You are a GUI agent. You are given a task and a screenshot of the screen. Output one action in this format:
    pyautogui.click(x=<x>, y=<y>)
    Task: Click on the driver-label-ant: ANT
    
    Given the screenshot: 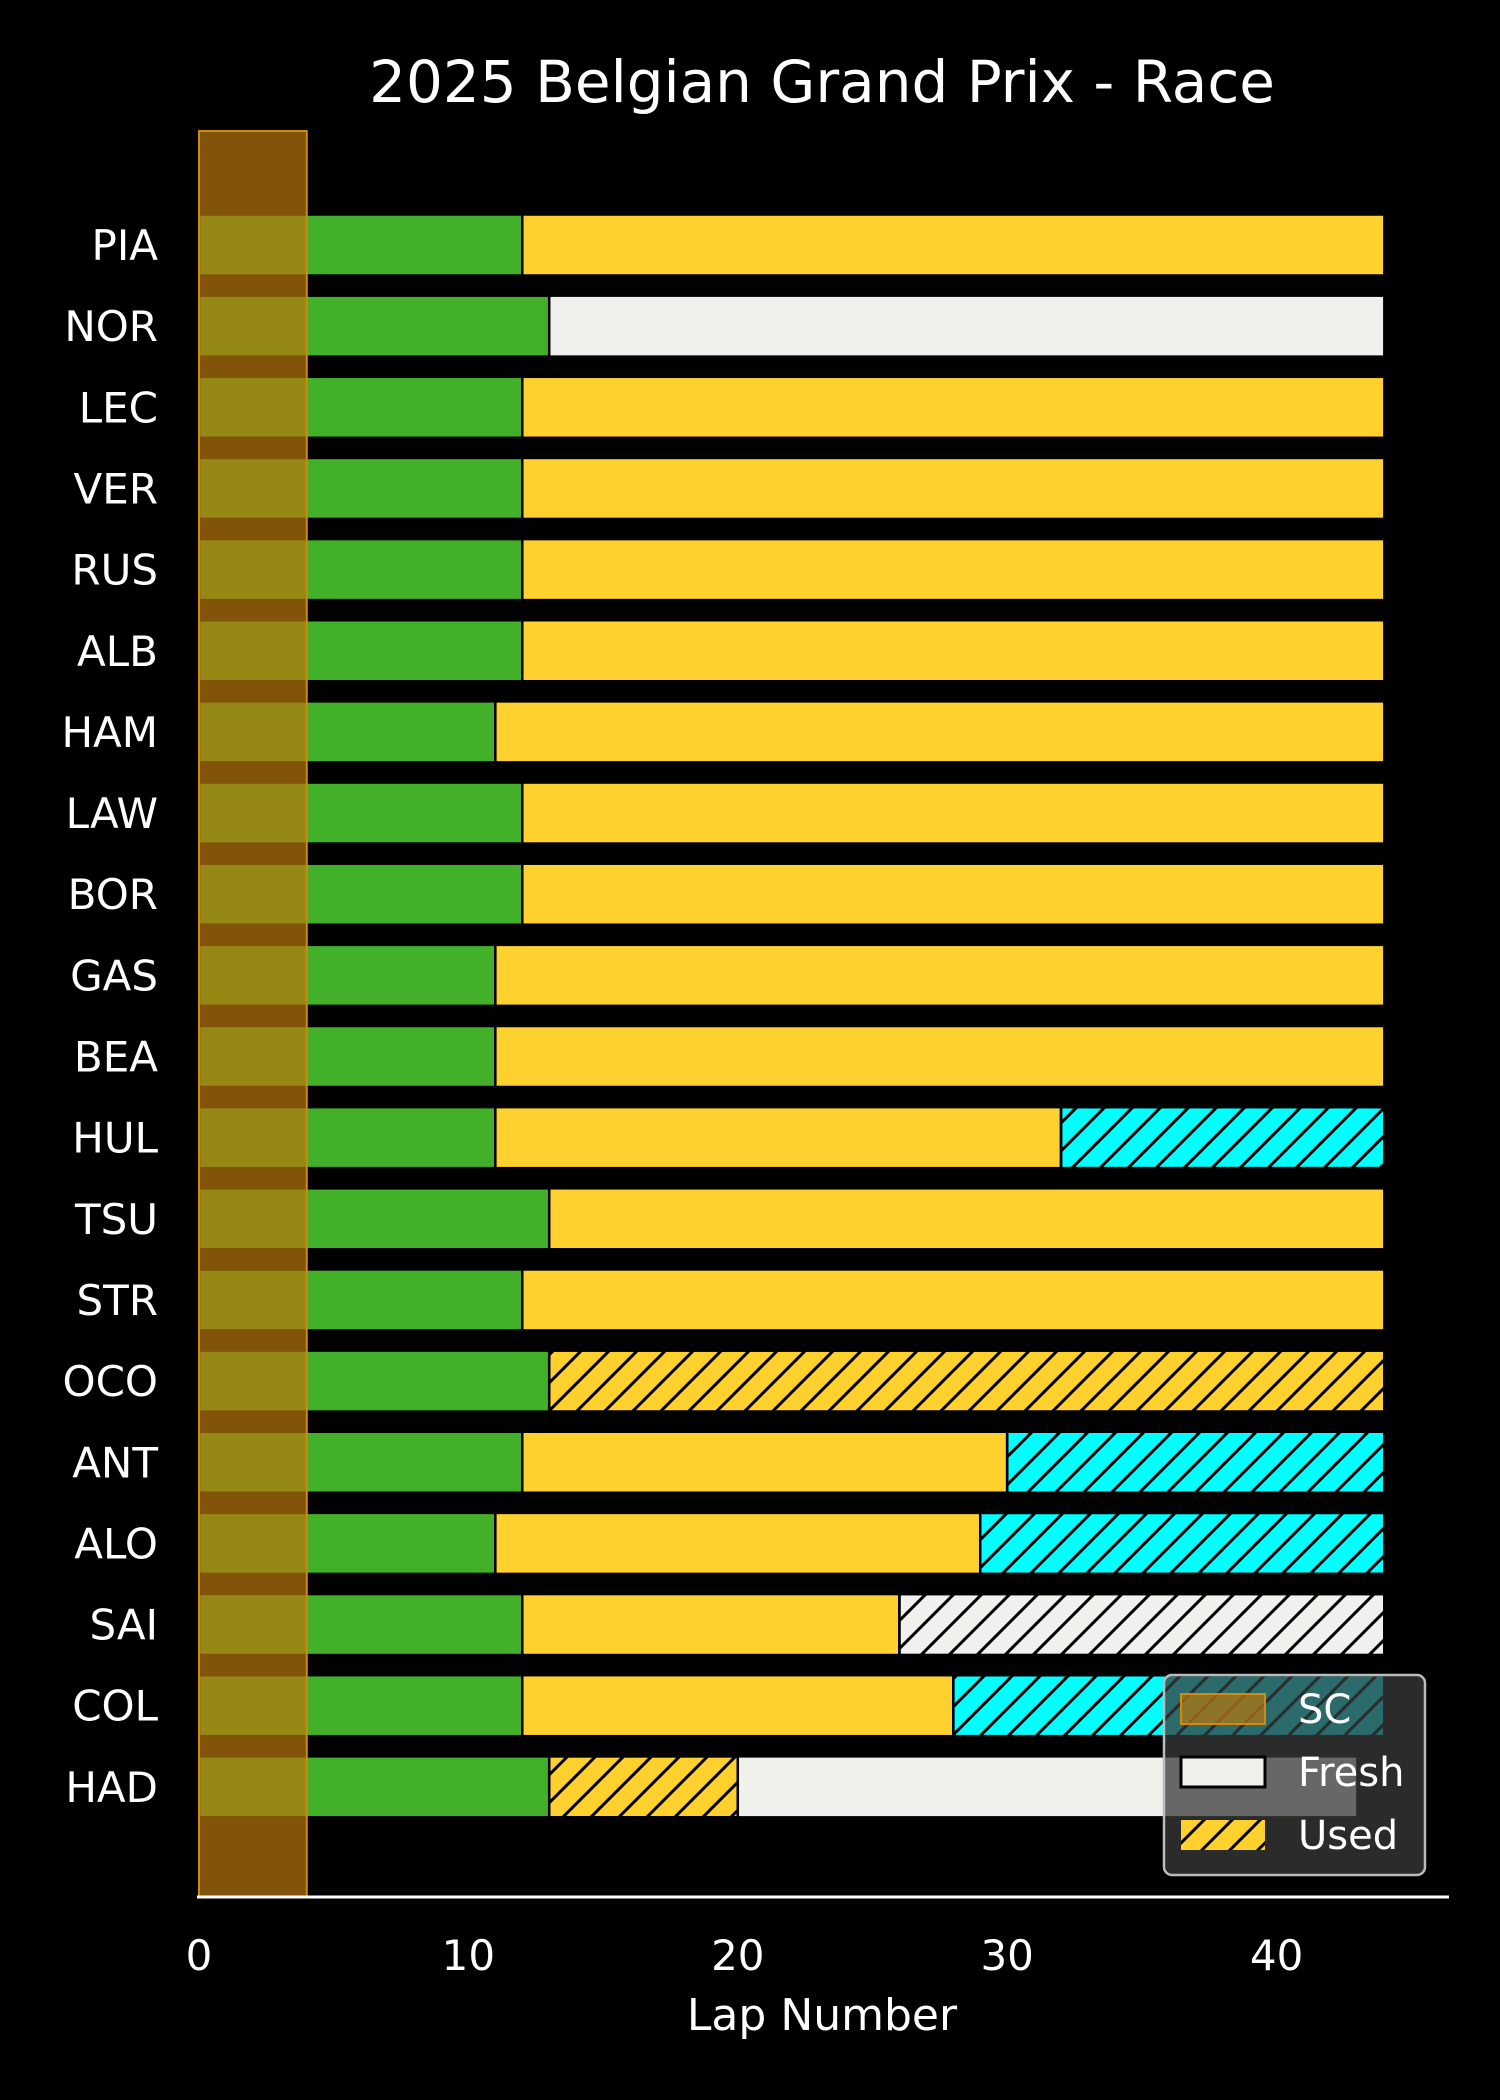 What is the action you would take?
    pyautogui.click(x=115, y=1462)
    